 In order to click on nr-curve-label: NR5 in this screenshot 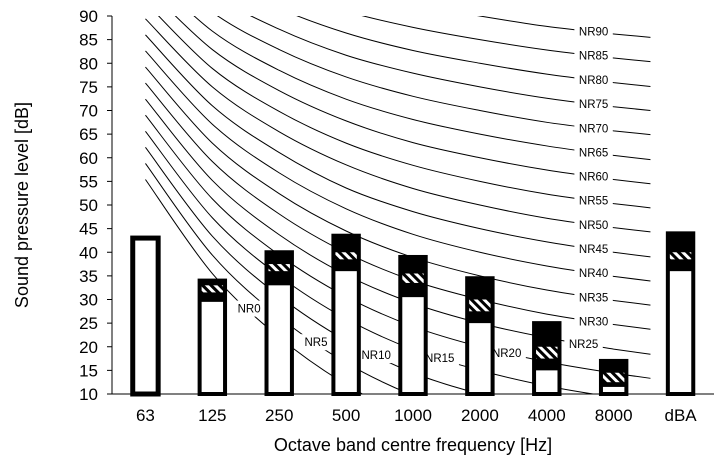, I will do `click(316, 343)`.